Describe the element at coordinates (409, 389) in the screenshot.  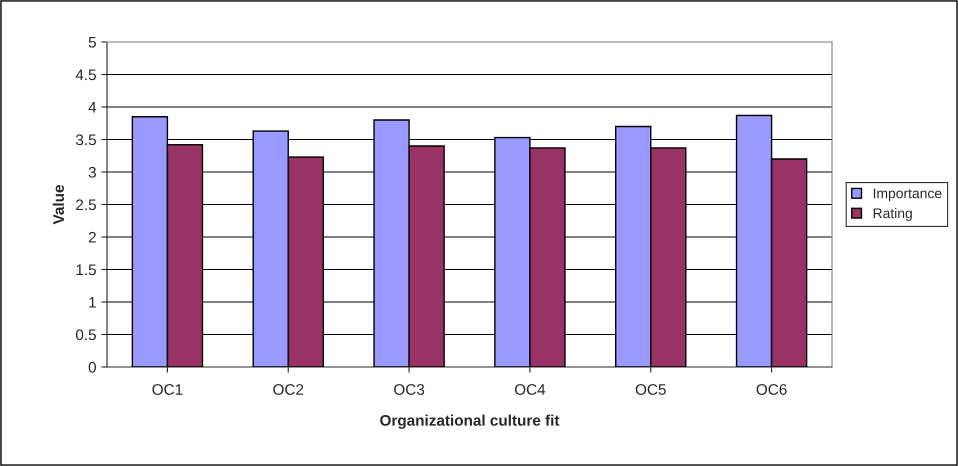
I see `x-tick-label: OC3` at that location.